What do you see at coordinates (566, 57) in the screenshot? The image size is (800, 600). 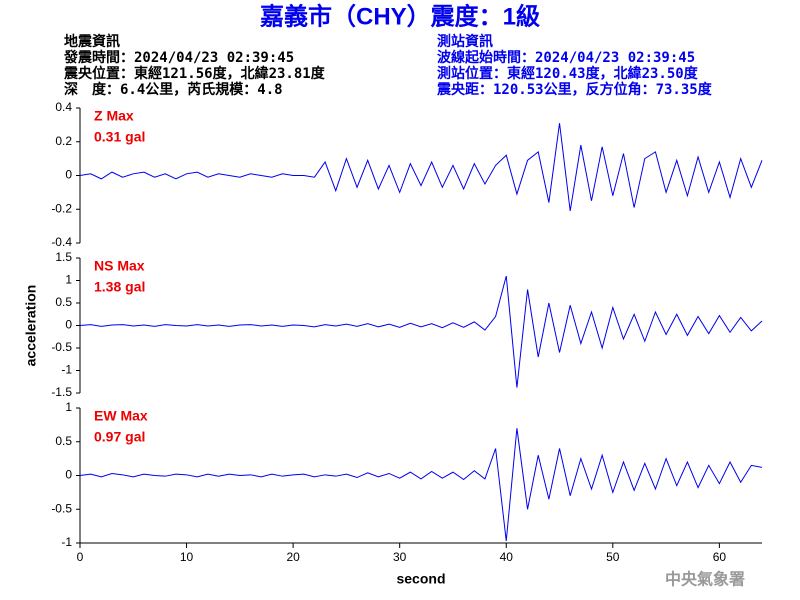 I see `header-text: 波線起始時間：2024/04/23 02:39:45` at bounding box center [566, 57].